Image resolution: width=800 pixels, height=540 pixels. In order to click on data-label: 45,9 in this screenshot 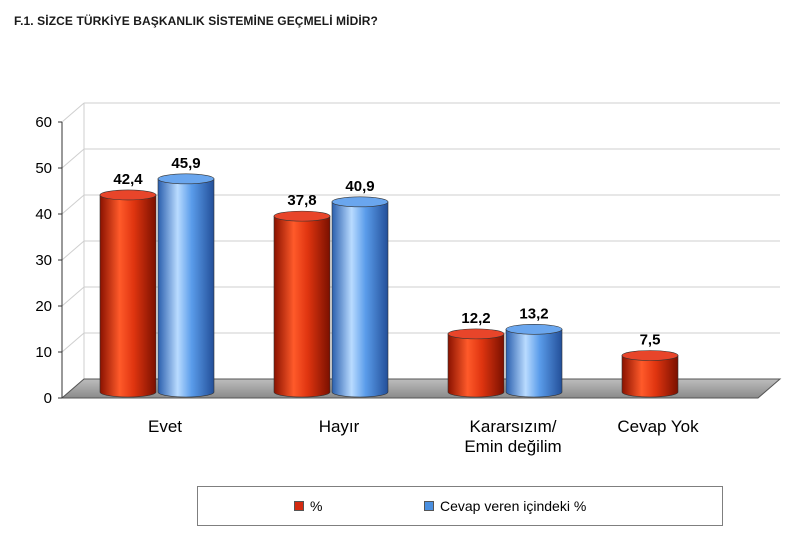, I will do `click(185, 163)`.